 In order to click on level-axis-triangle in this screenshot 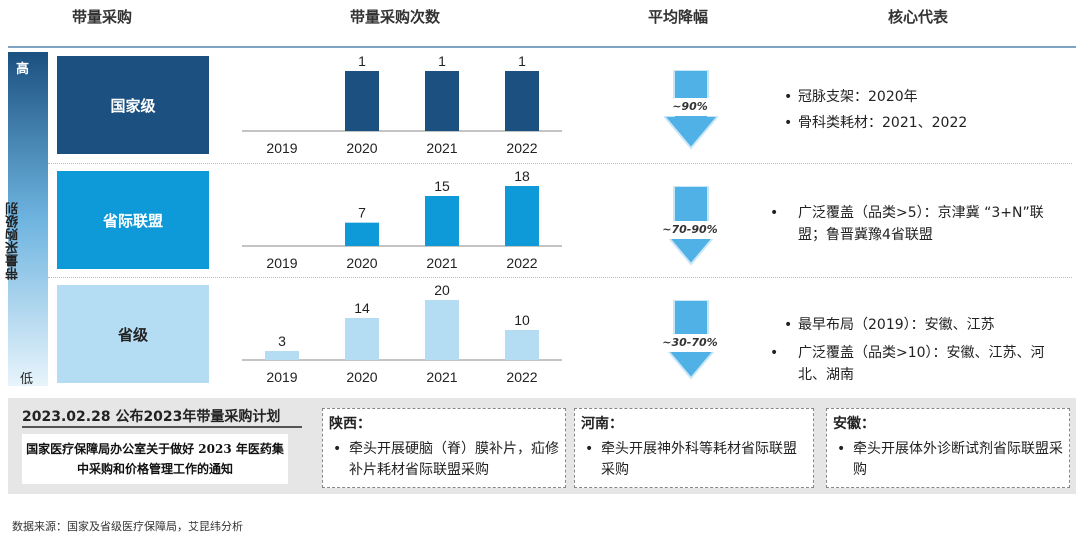, I will do `click(28, 219)`.